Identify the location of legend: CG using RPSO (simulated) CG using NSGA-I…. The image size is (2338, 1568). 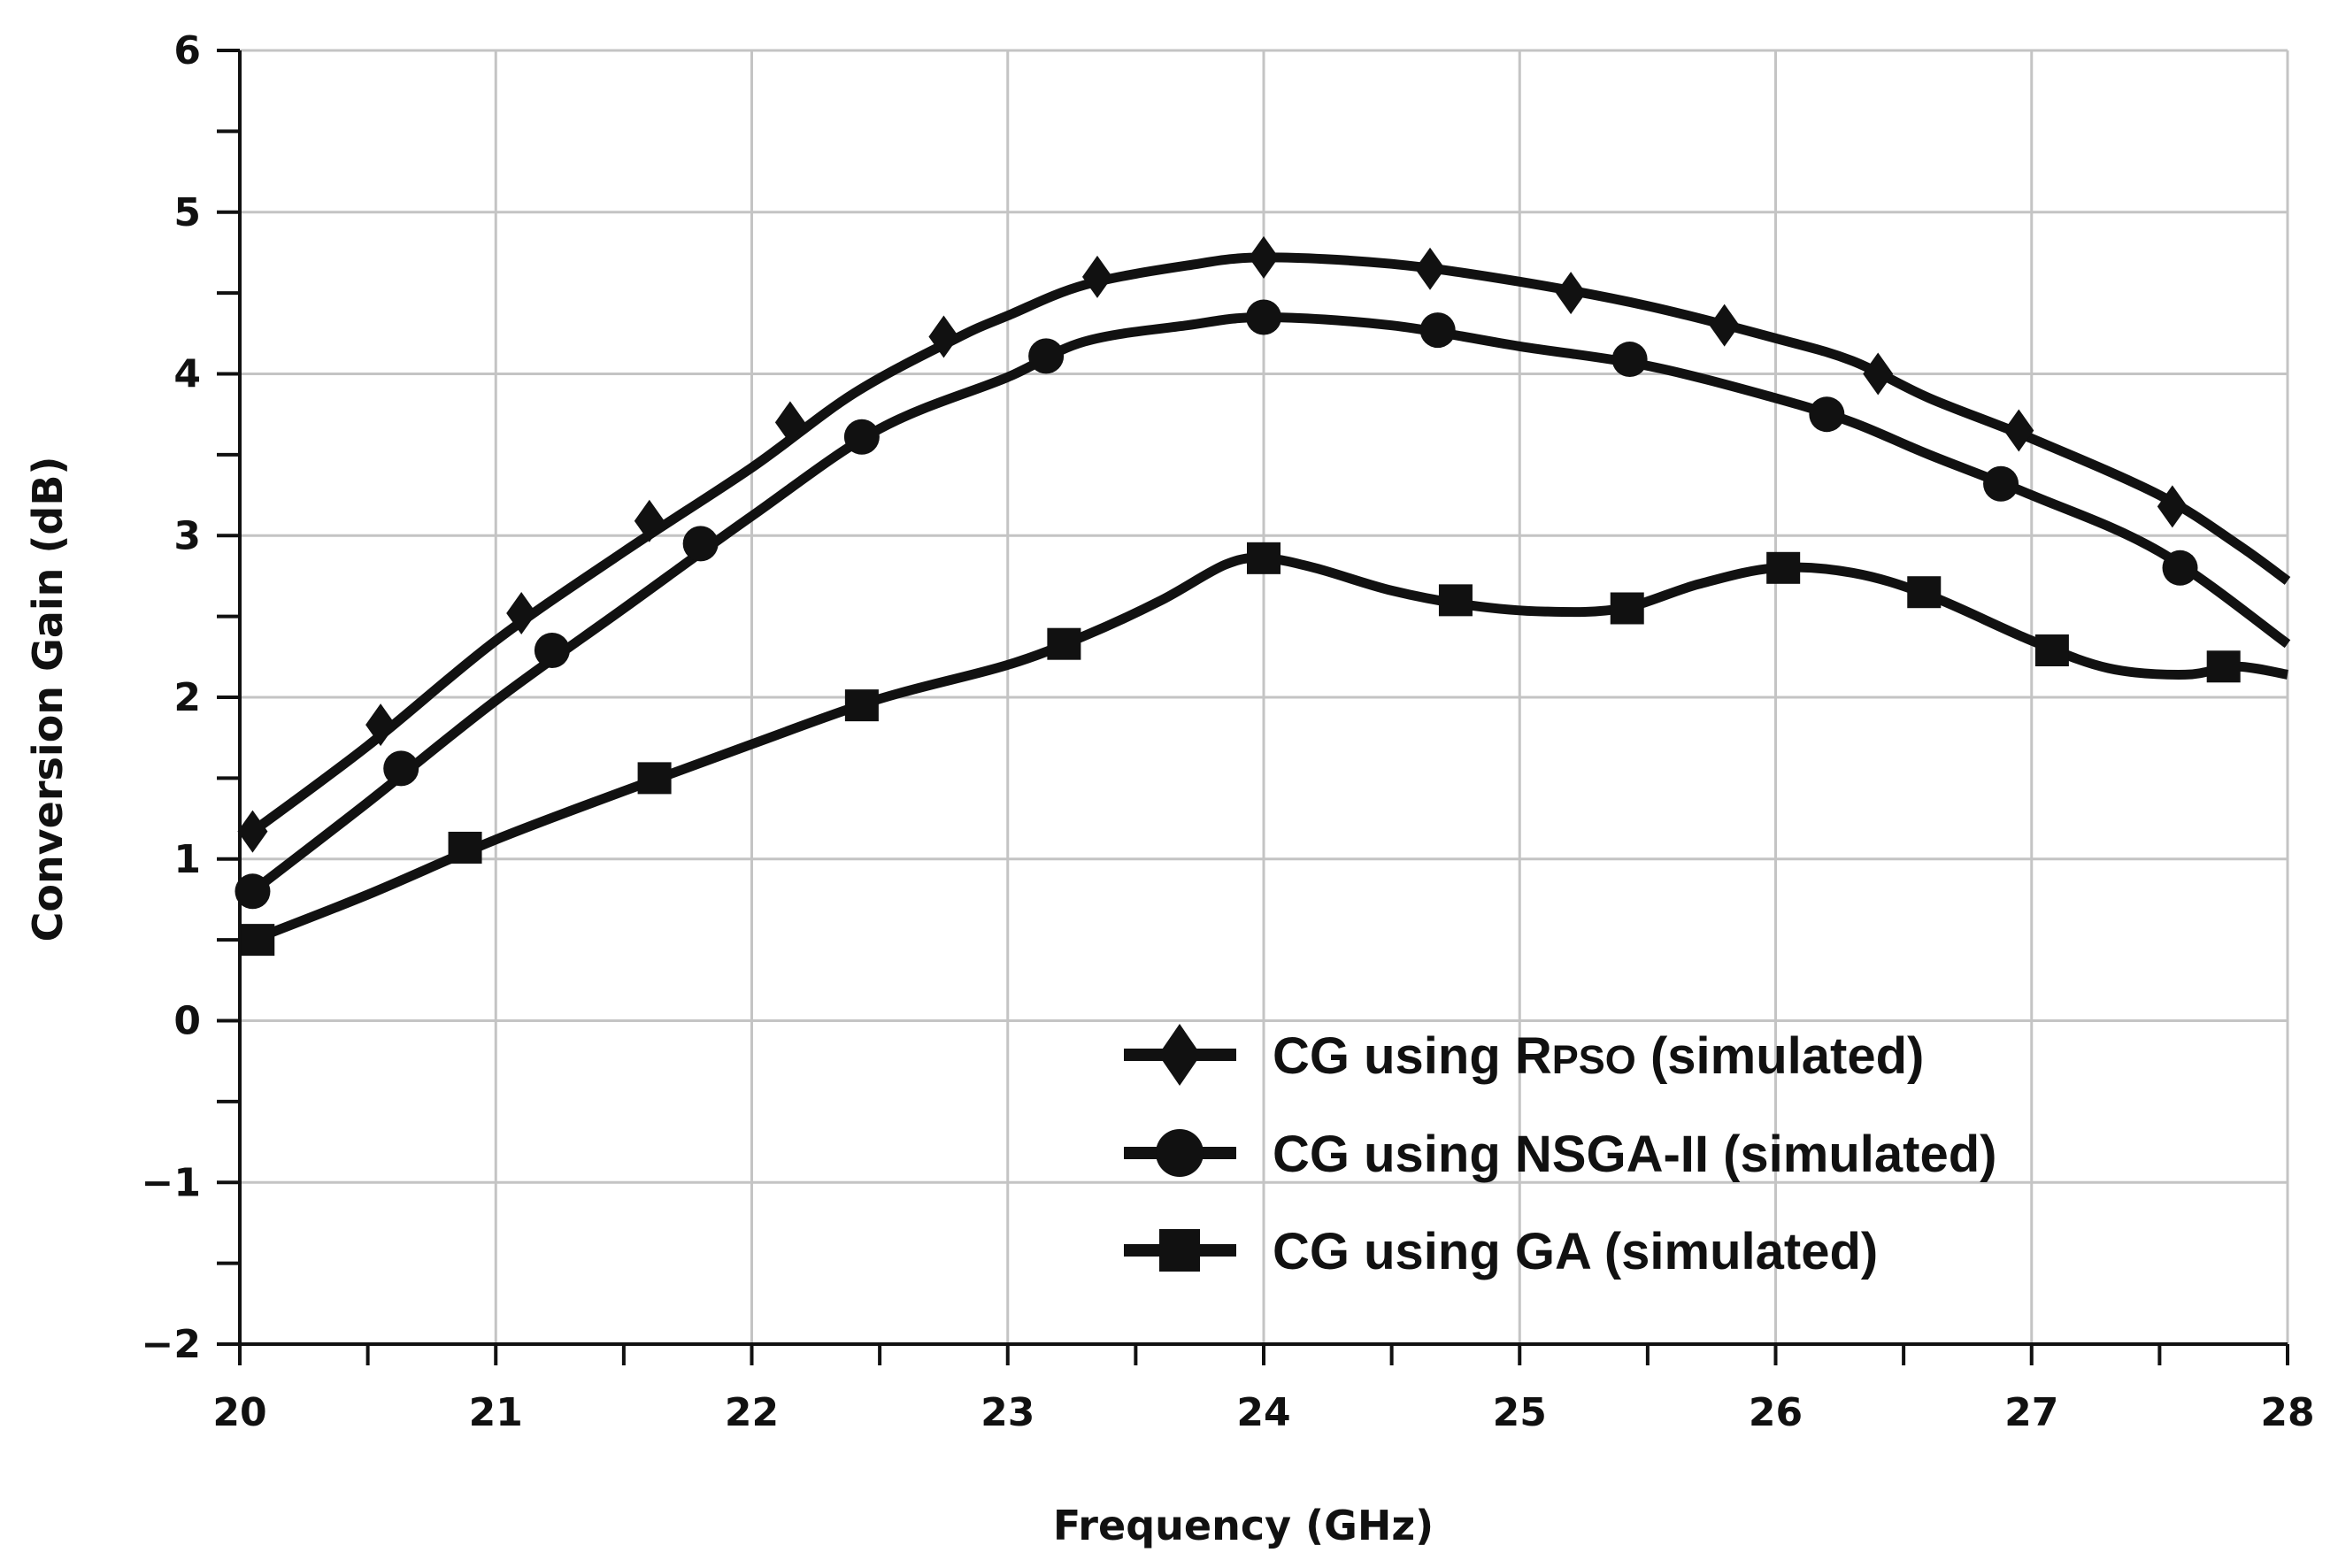
(1560, 1152).